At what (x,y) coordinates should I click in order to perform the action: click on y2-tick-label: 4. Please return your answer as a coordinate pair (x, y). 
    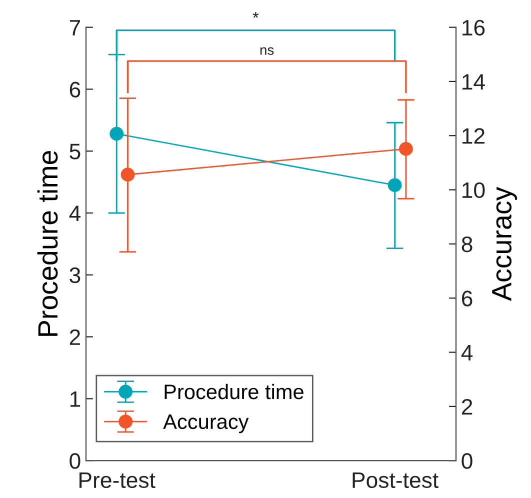
    Looking at the image, I should click on (467, 352).